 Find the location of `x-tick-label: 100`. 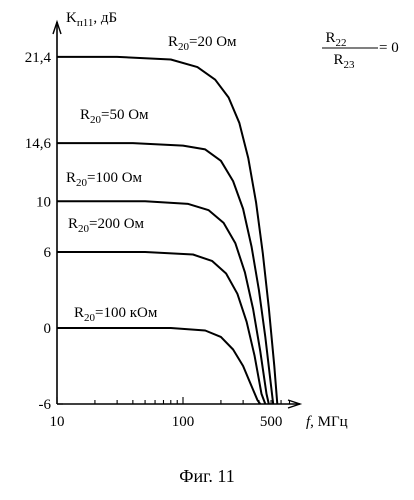

x-tick-label: 100 is located at coordinates (183, 422).